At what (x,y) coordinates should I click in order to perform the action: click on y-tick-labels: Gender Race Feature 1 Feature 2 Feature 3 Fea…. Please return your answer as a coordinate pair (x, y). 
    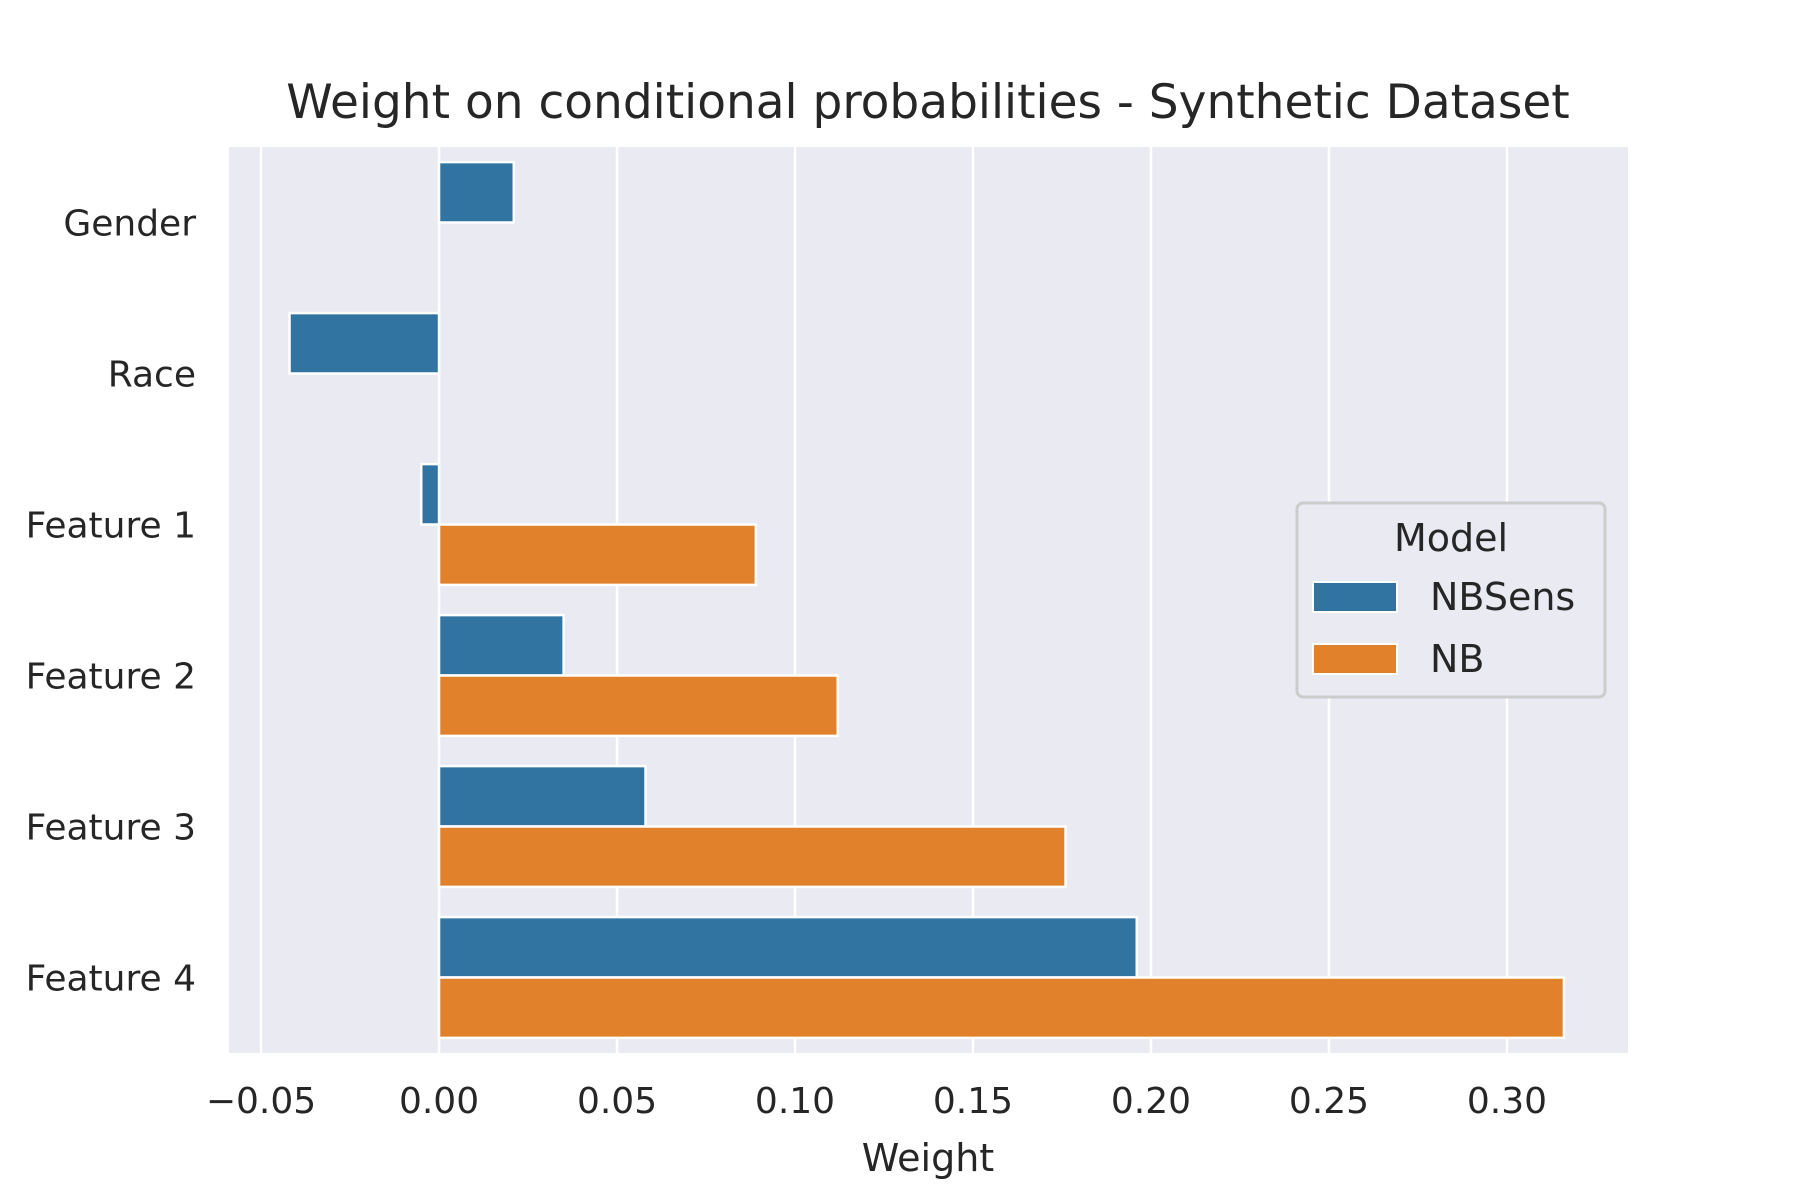
    Looking at the image, I should click on (111, 602).